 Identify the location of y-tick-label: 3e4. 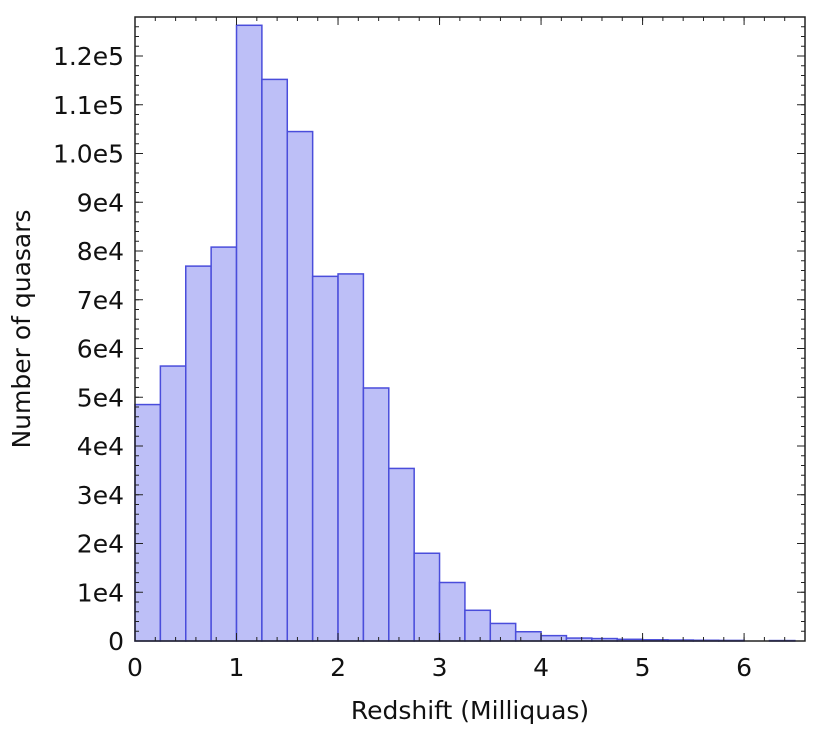
(100, 495).